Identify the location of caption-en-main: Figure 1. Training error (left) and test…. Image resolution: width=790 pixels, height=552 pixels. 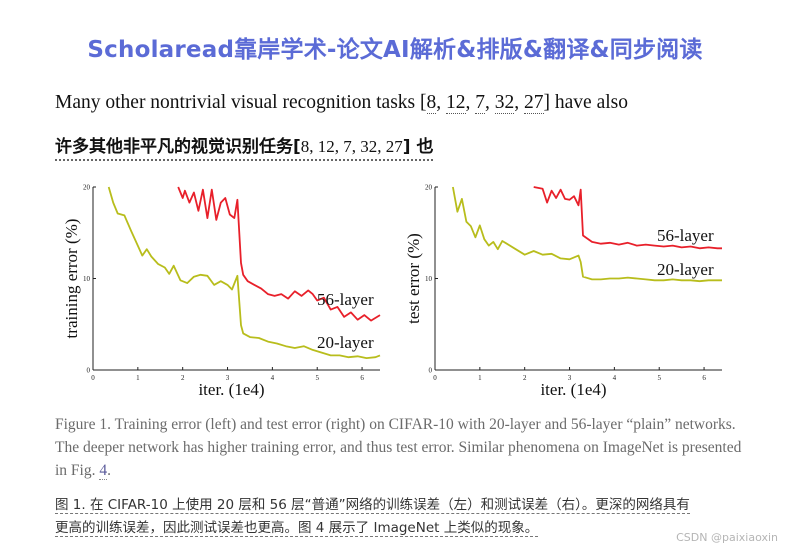
(398, 447).